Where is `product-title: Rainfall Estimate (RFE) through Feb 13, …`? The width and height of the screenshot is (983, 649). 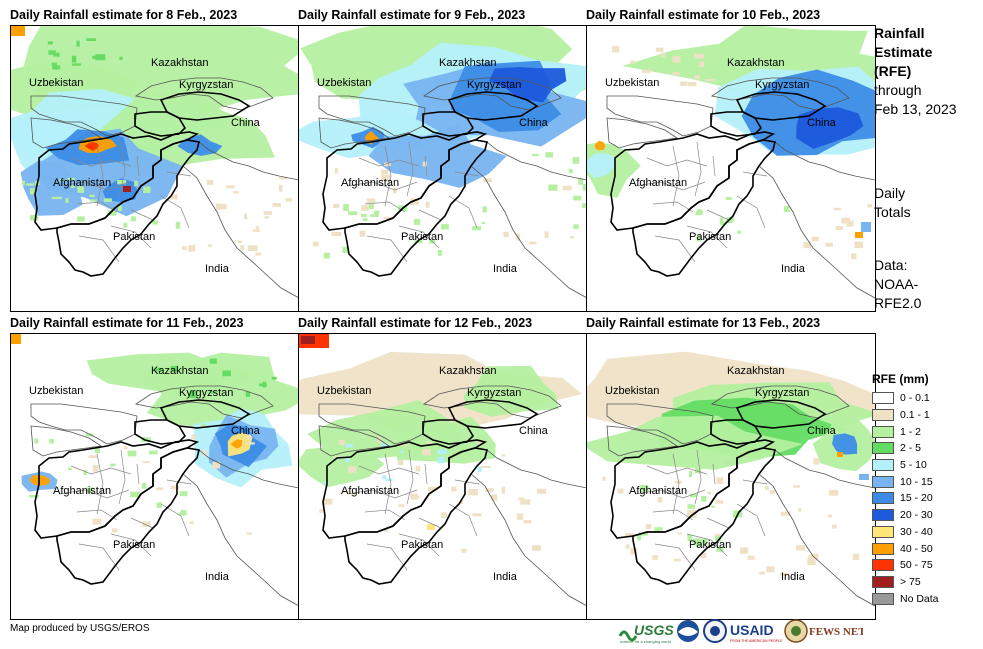
product-title: Rainfall Estimate (RFE) through Feb 13, … is located at coordinates (915, 71).